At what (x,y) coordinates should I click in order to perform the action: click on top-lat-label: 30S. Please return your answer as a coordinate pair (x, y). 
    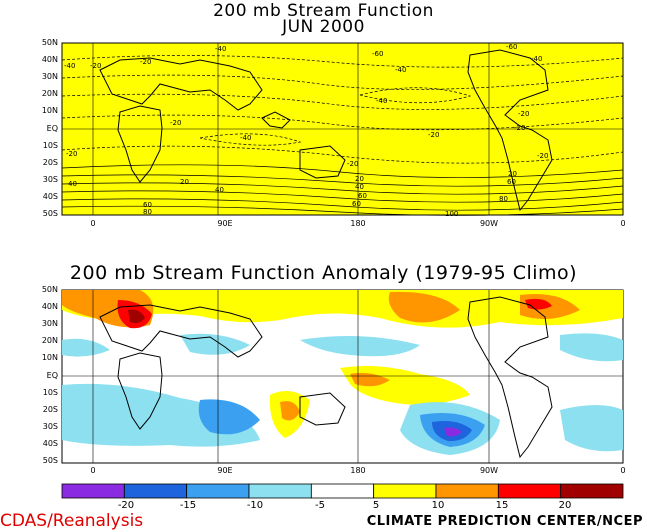
    Looking at the image, I should click on (50, 179).